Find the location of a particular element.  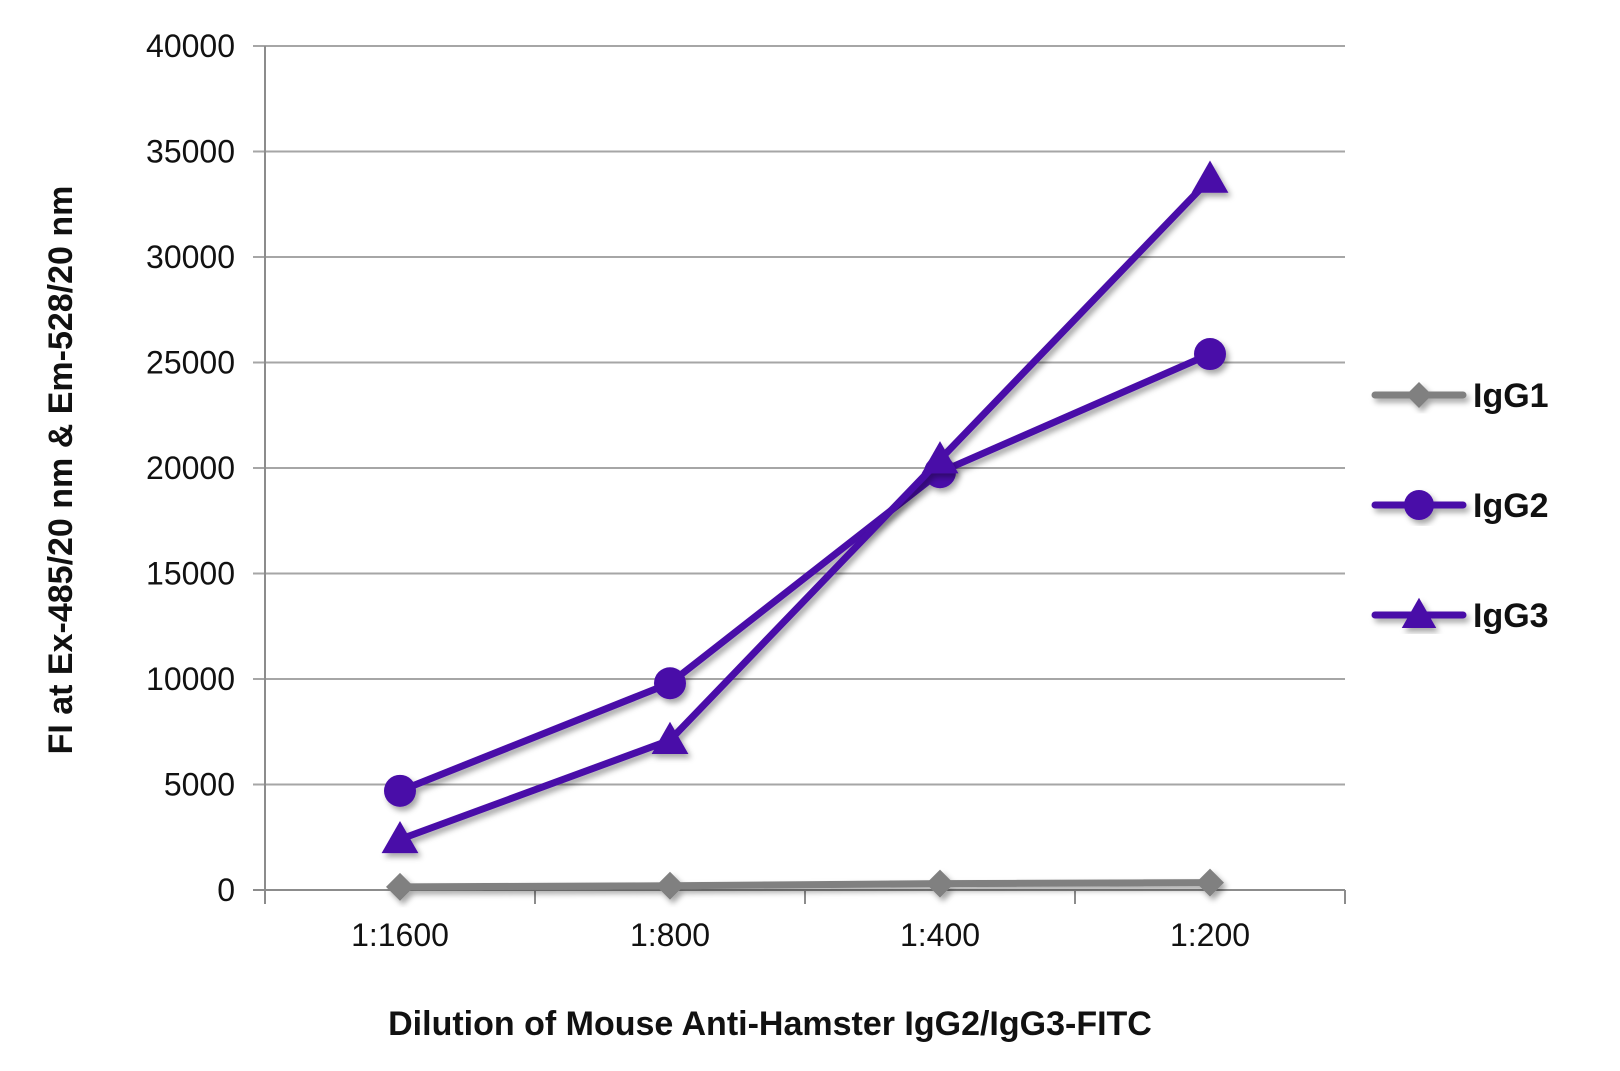

legend-item-igg1 is located at coordinates (1419, 395).